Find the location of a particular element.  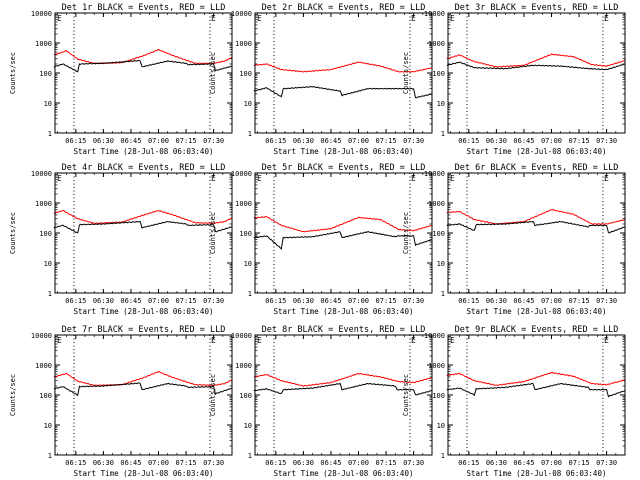

panel-title: Det 4r BLACK = Events, RED = LLD is located at coordinates (144, 168).